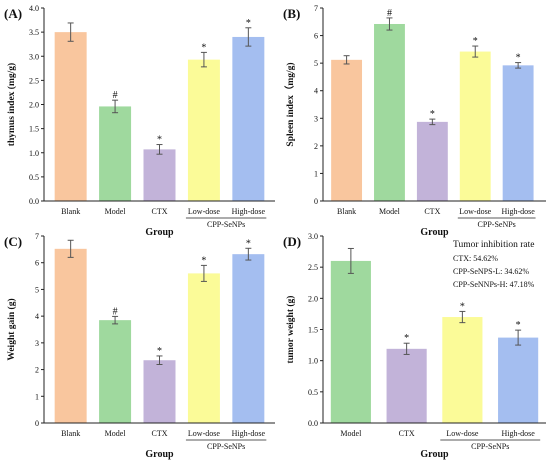 The height and width of the screenshot is (461, 550). I want to click on y-tick-label: 3, so click(316, 118).